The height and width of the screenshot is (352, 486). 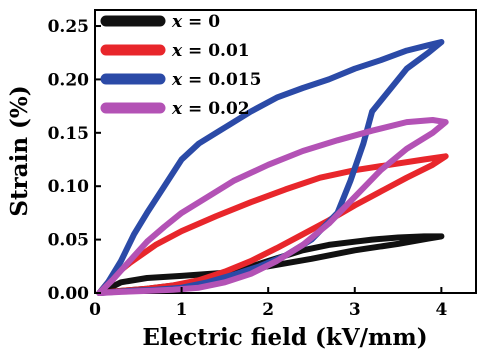 I want to click on x-axis-ticks: 0 1 2 3 4, so click(x=268, y=303).